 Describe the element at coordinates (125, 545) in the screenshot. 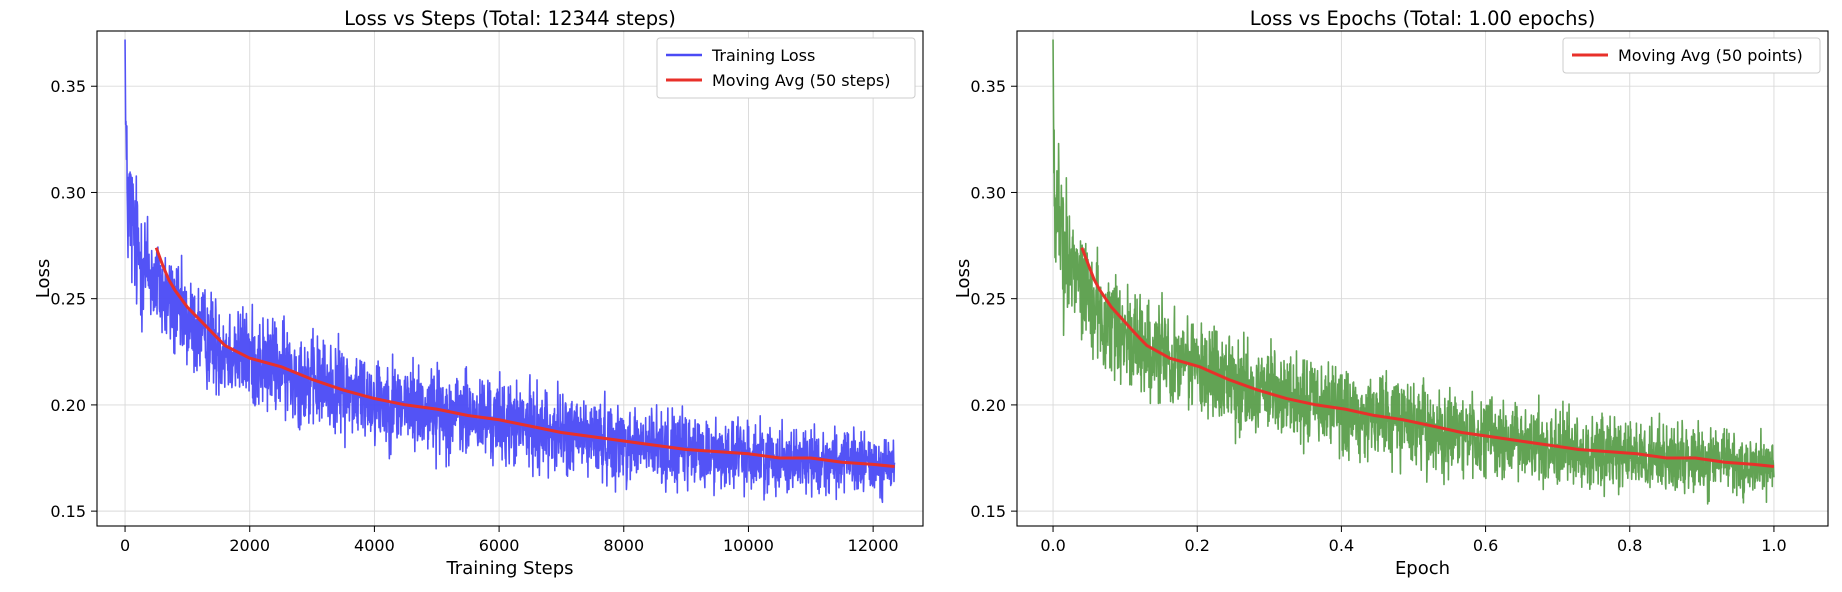

I see `x-tick-label: 0` at that location.